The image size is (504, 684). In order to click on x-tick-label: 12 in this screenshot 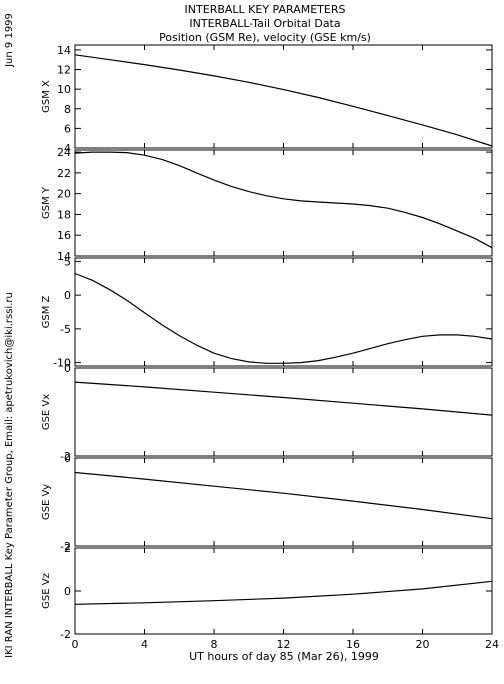, I will do `click(284, 644)`.